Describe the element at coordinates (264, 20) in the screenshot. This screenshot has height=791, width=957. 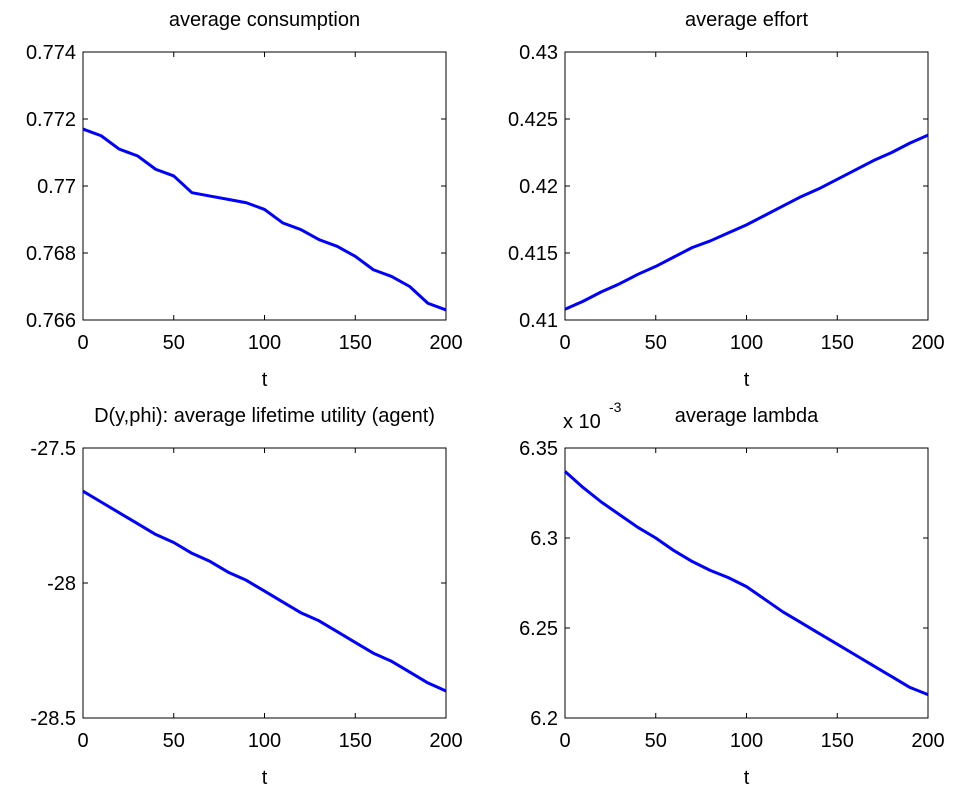
I see `subplot-title: average consumption` at that location.